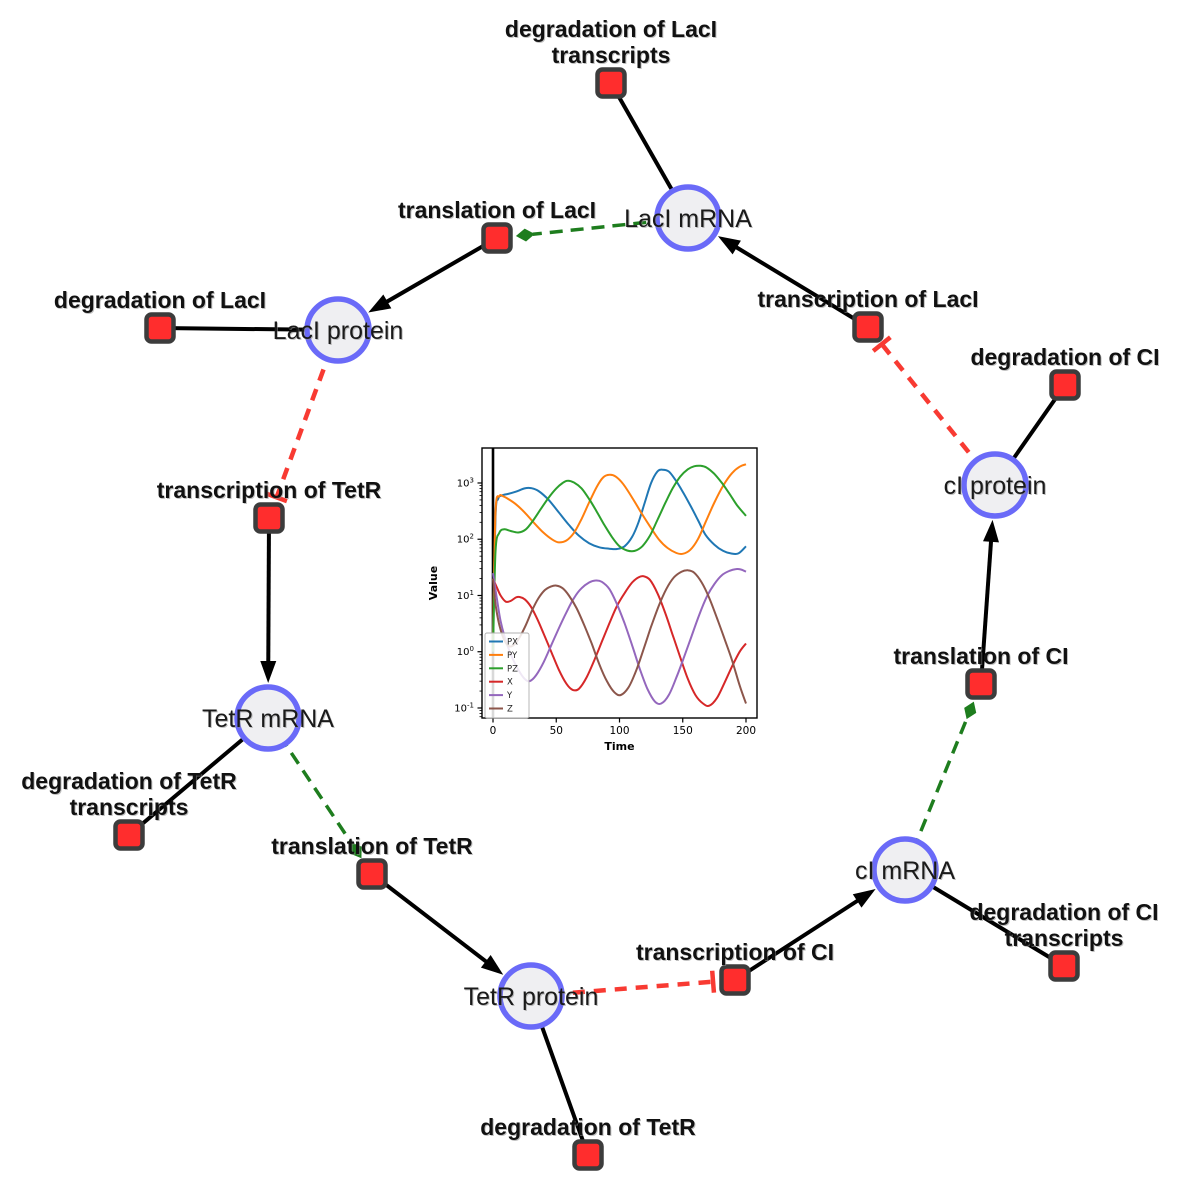  I want to click on reaction-node-deg-tetr-tx, so click(129, 835).